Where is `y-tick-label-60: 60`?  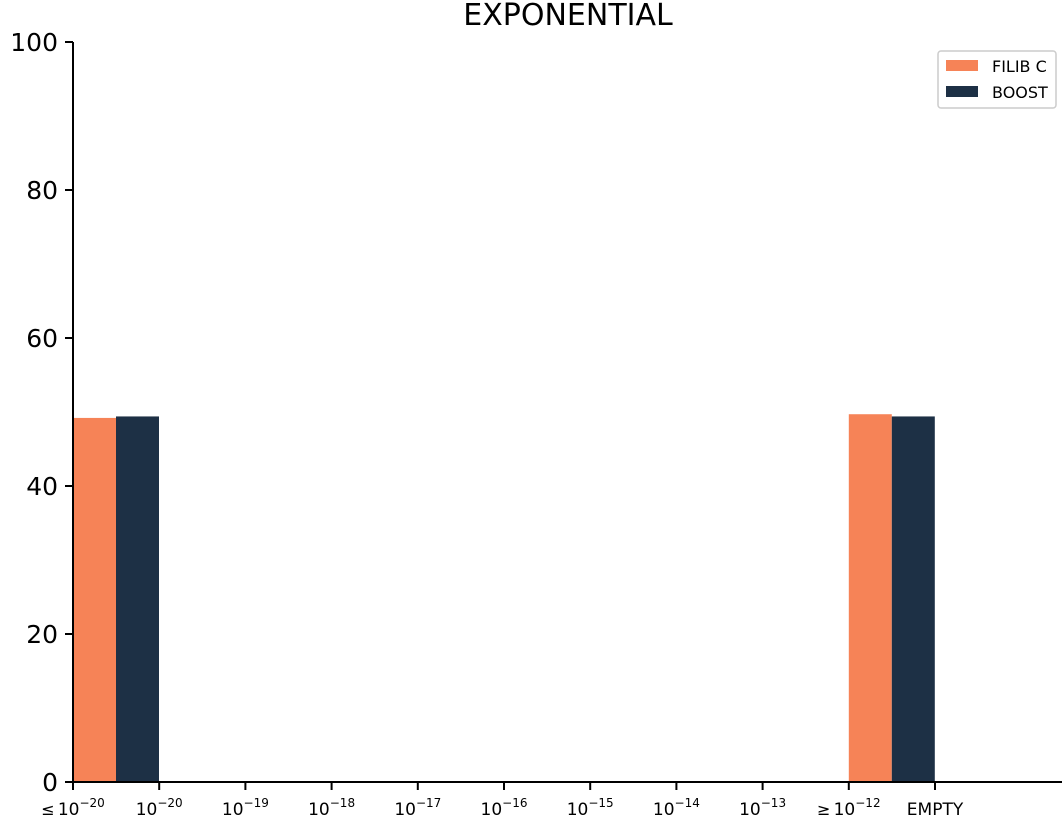
y-tick-label-60: 60 is located at coordinates (42, 338).